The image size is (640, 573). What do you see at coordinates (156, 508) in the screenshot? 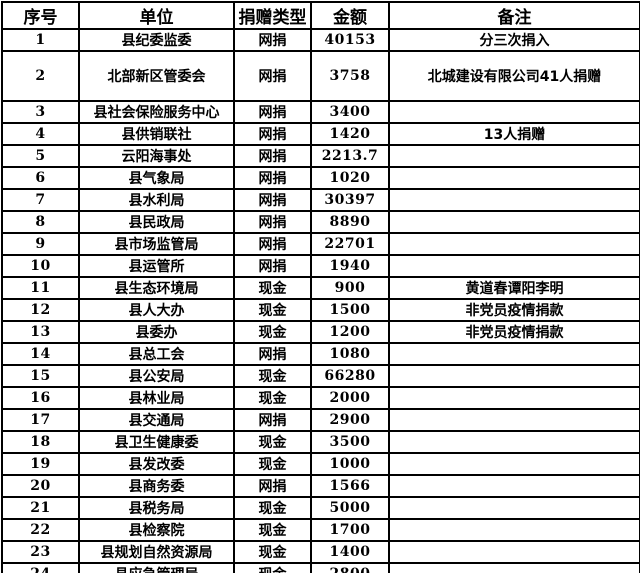
I see `cell-unit: 县税务局` at bounding box center [156, 508].